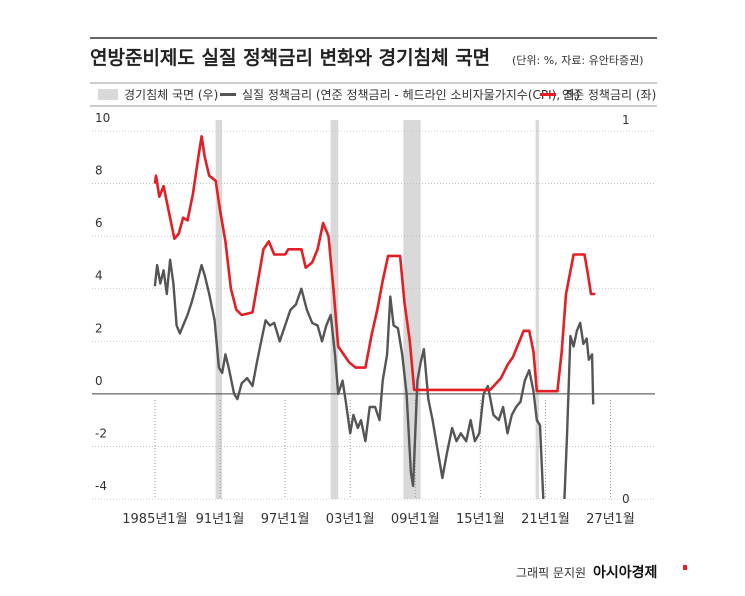 The height and width of the screenshot is (596, 745). Describe the element at coordinates (101, 433) in the screenshot. I see `y-tick-label: -2` at that location.